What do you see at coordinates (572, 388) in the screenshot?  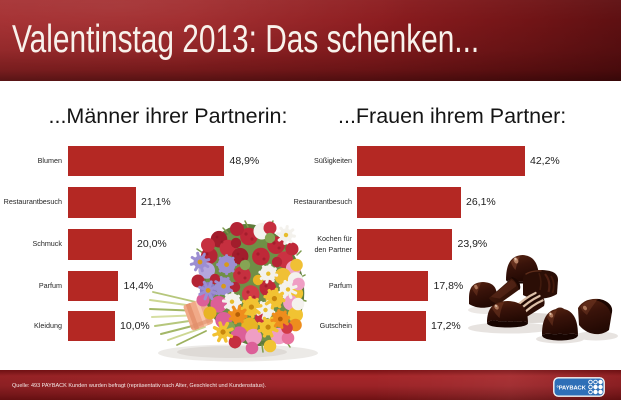 I see `svg-text: °PAYBACK` at bounding box center [572, 388].